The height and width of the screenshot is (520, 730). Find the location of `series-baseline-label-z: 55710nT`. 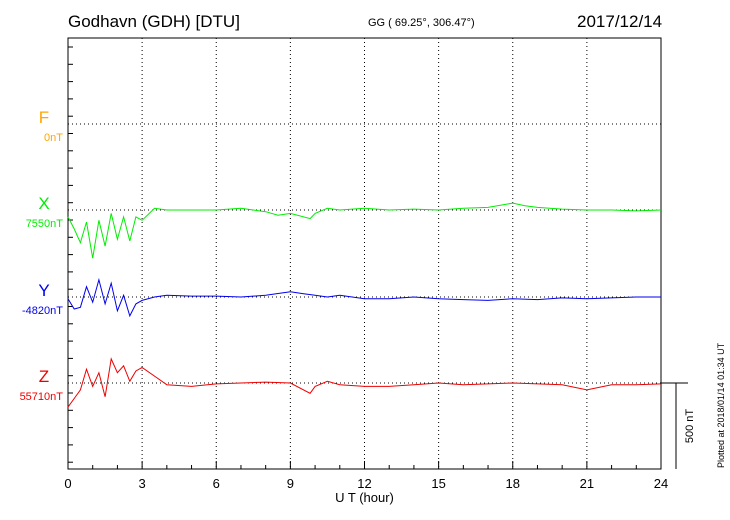

series-baseline-label-z: 55710nT is located at coordinates (42, 397).